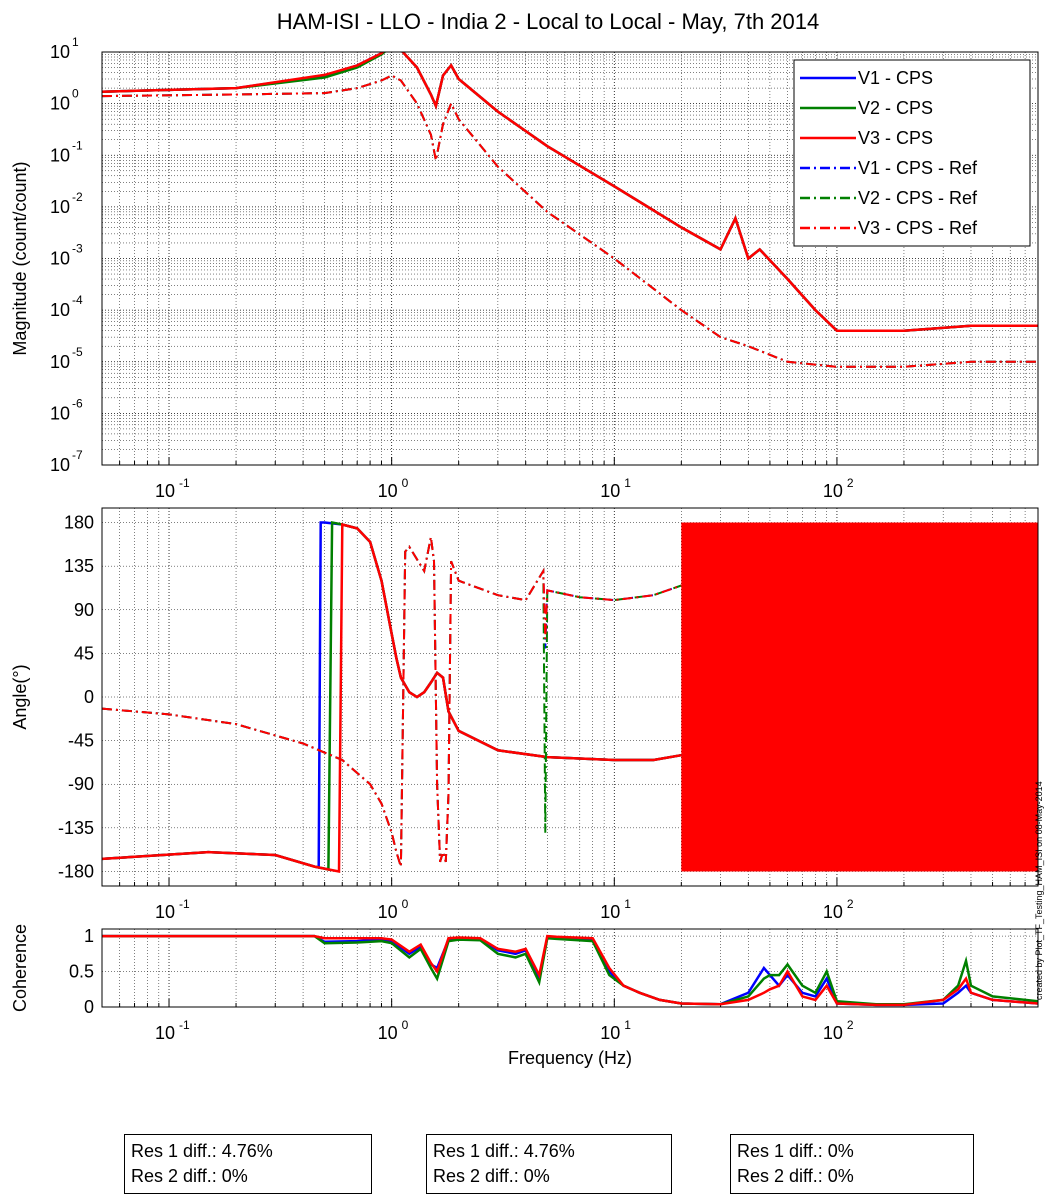  I want to click on y-tick-label: 180, so click(79, 523).